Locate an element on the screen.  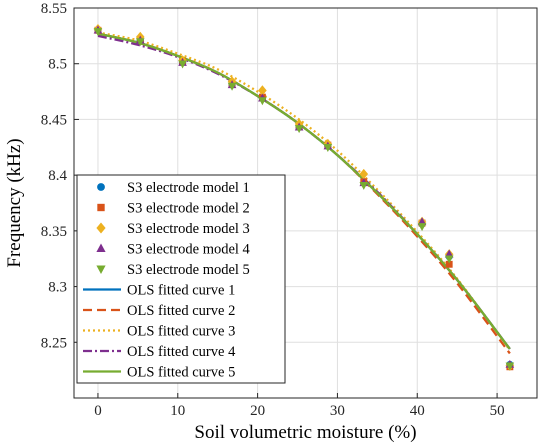
y-tick-label: 8.4 is located at coordinates (57, 176).